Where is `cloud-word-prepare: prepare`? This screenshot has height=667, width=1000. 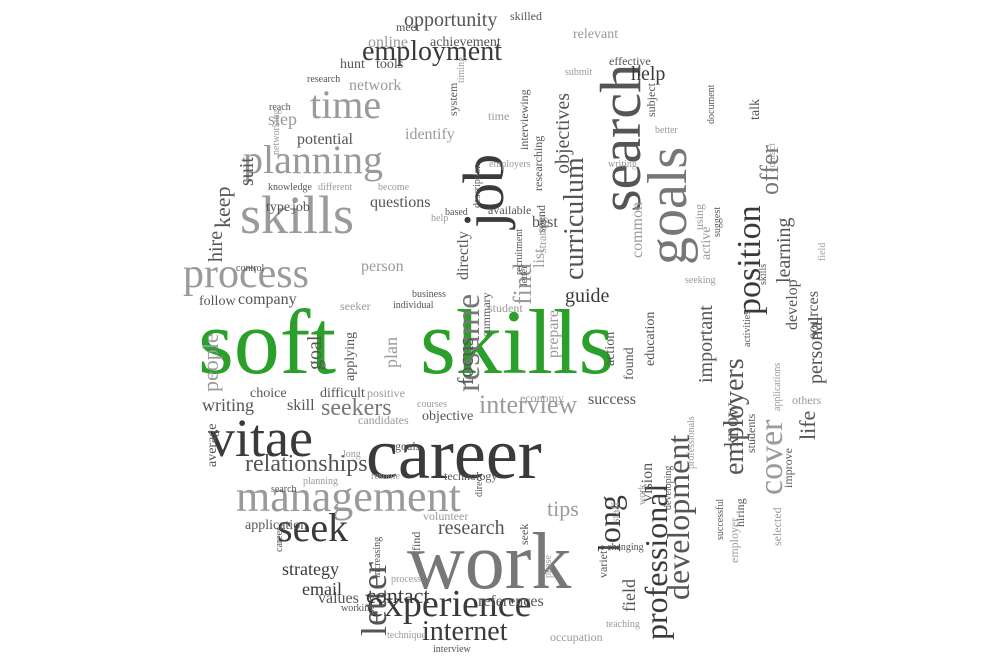 cloud-word-prepare: prepare is located at coordinates (553, 334).